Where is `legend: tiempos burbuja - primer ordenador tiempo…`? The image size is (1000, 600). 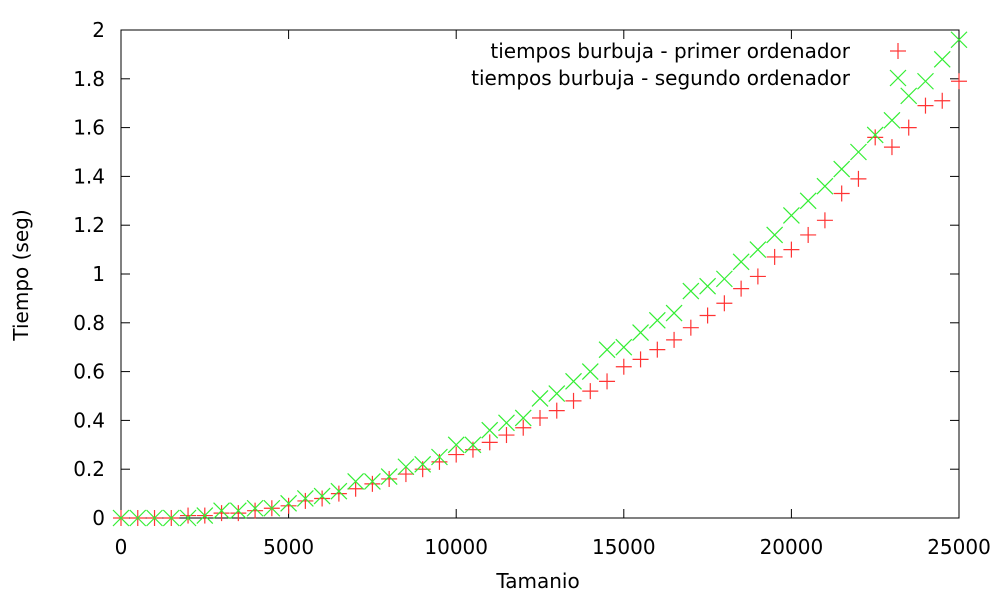 legend: tiempos burbuja - primer ordenador tiempo… is located at coordinates (689, 64).